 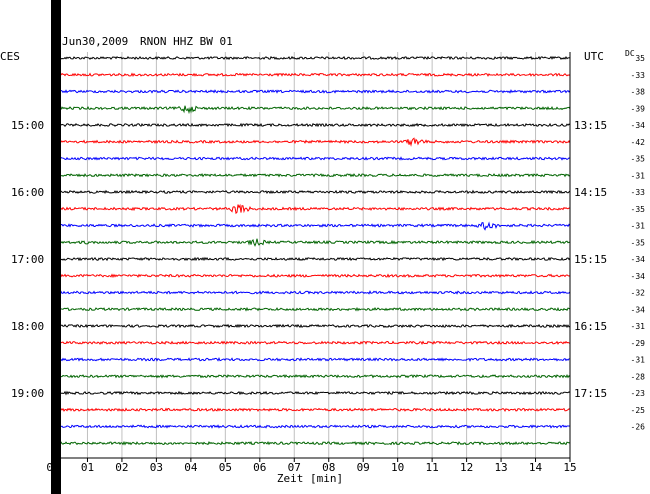 I want to click on left-time-labels: 15:00 16:00 17:00 18:00 19:00, so click(x=27, y=259).